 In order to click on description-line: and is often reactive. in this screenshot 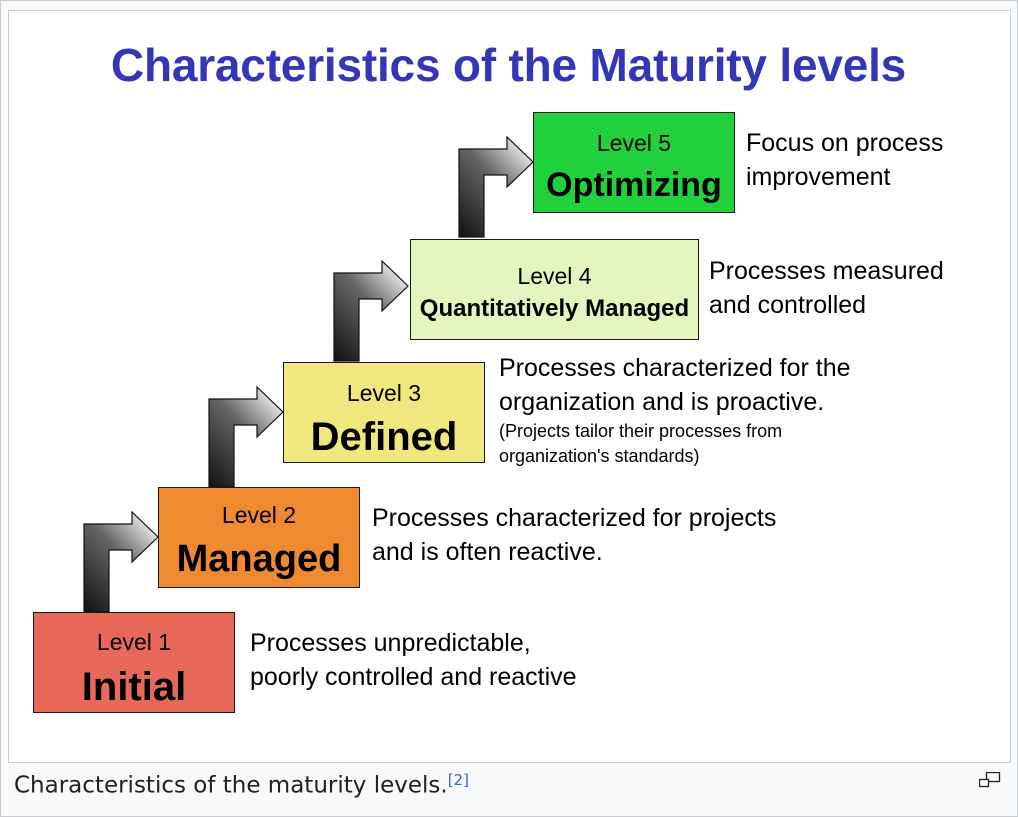, I will do `click(487, 552)`.